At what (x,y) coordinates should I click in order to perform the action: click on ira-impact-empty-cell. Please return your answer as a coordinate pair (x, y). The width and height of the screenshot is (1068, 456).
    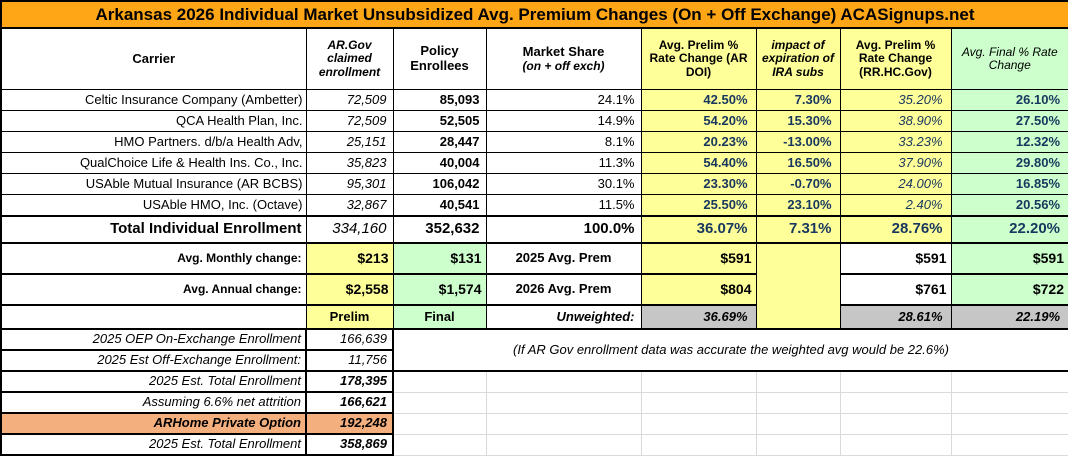
    Looking at the image, I should click on (798, 286).